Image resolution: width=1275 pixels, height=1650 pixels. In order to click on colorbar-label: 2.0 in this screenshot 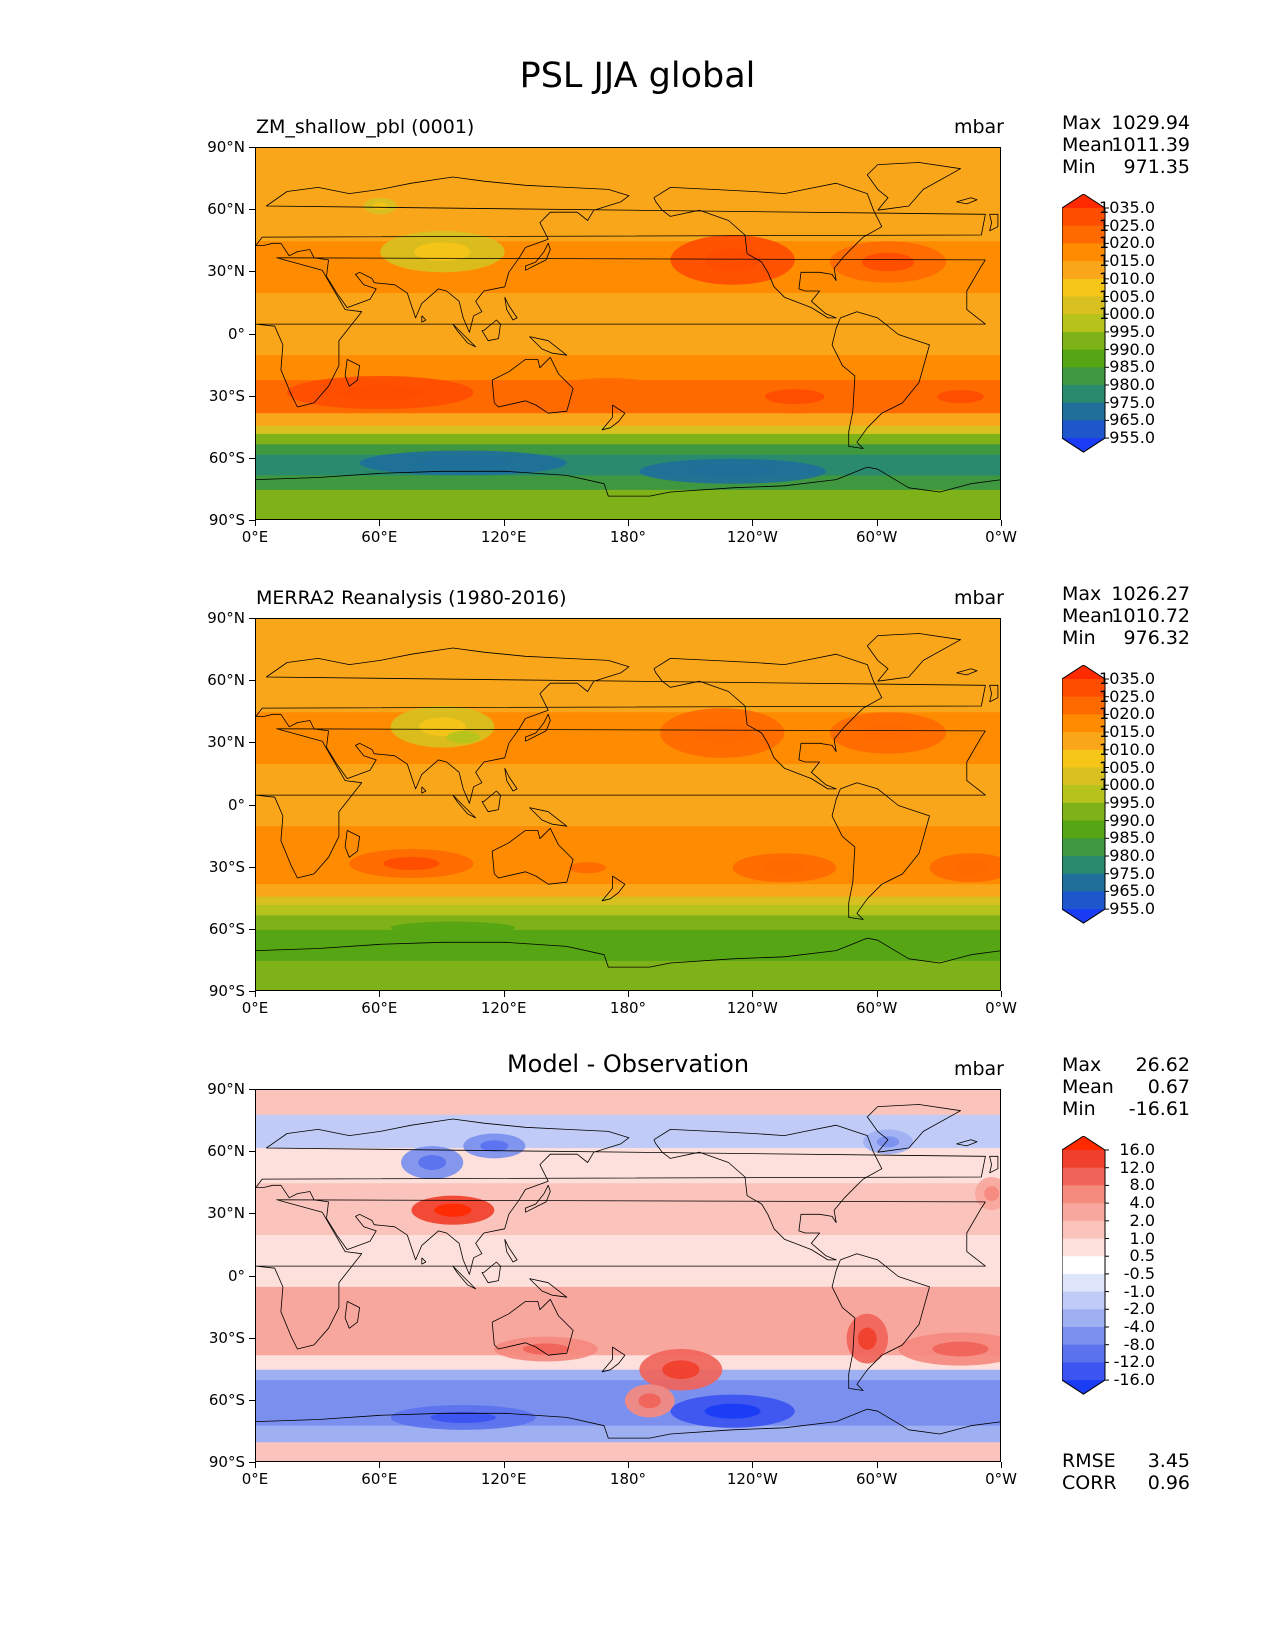, I will do `click(1142, 1220)`.